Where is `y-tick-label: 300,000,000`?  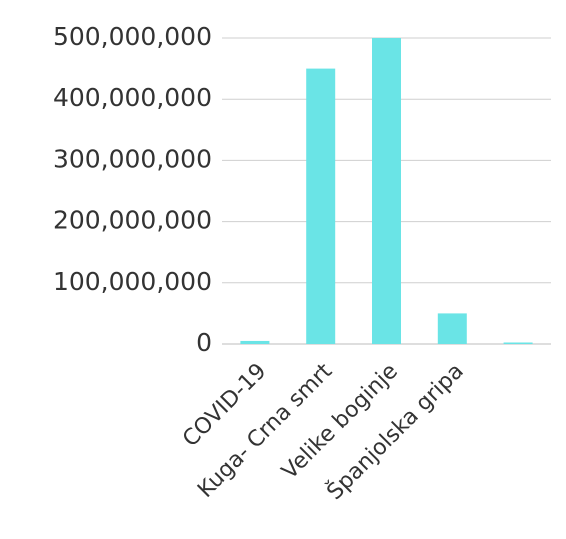
y-tick-label: 300,000,000 is located at coordinates (132, 158).